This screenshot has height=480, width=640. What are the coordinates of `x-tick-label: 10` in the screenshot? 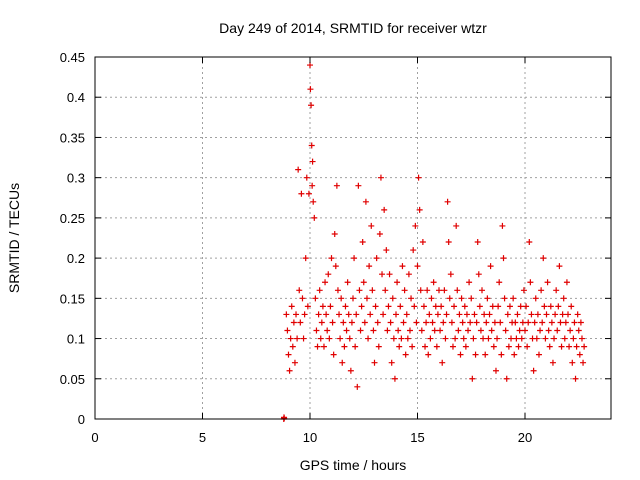 It's located at (310, 437).